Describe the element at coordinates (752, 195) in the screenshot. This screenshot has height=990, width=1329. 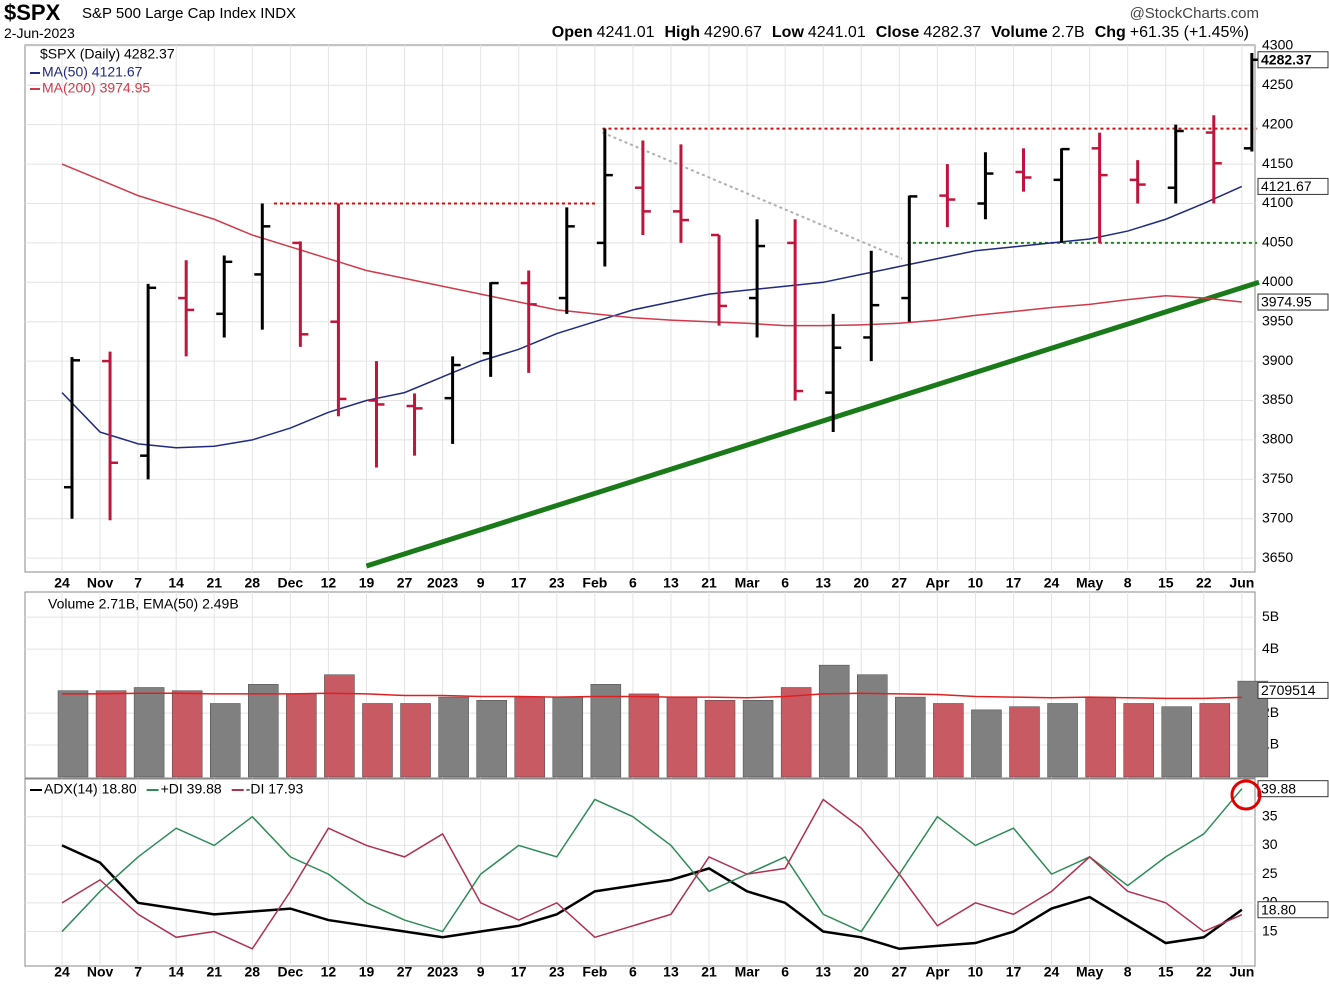
I see `trend-line` at that location.